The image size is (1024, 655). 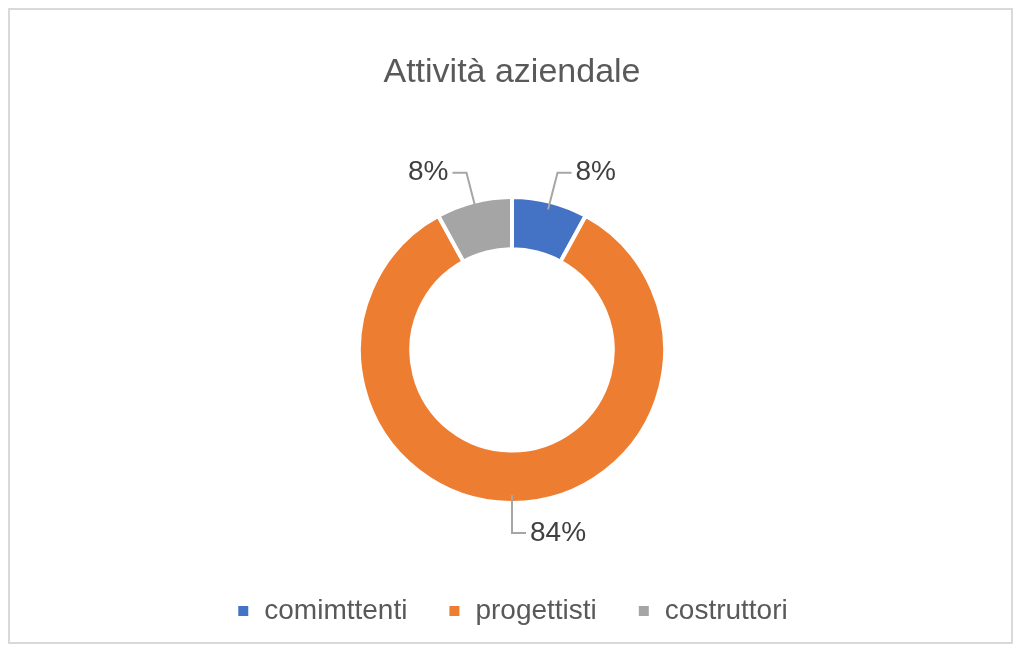 What do you see at coordinates (336, 609) in the screenshot?
I see `legend-label: comimttenti` at bounding box center [336, 609].